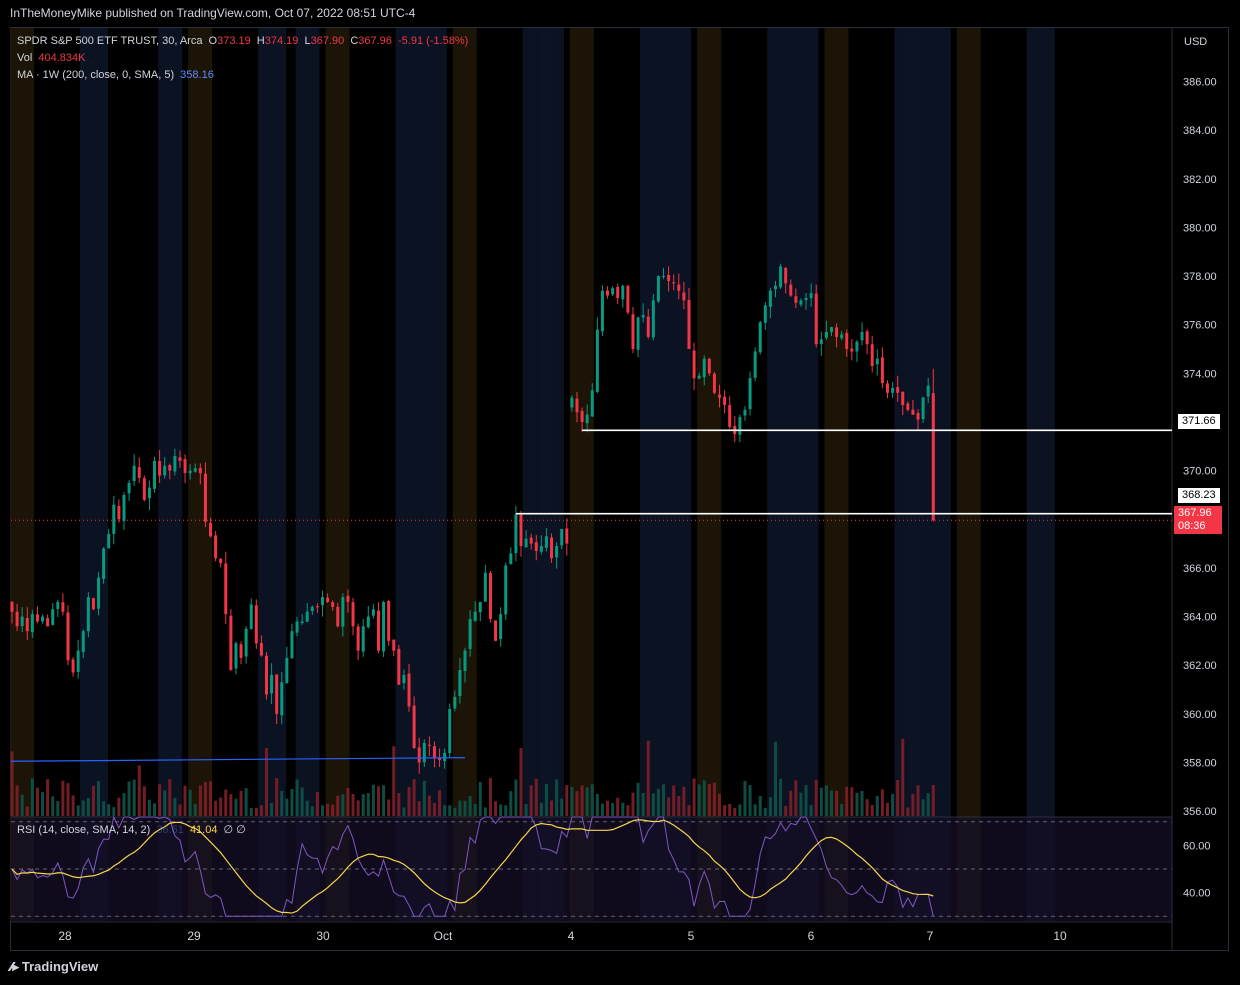 The image size is (1240, 985). What do you see at coordinates (1200, 812) in the screenshot?
I see `price-tick-label: 356.00` at bounding box center [1200, 812].